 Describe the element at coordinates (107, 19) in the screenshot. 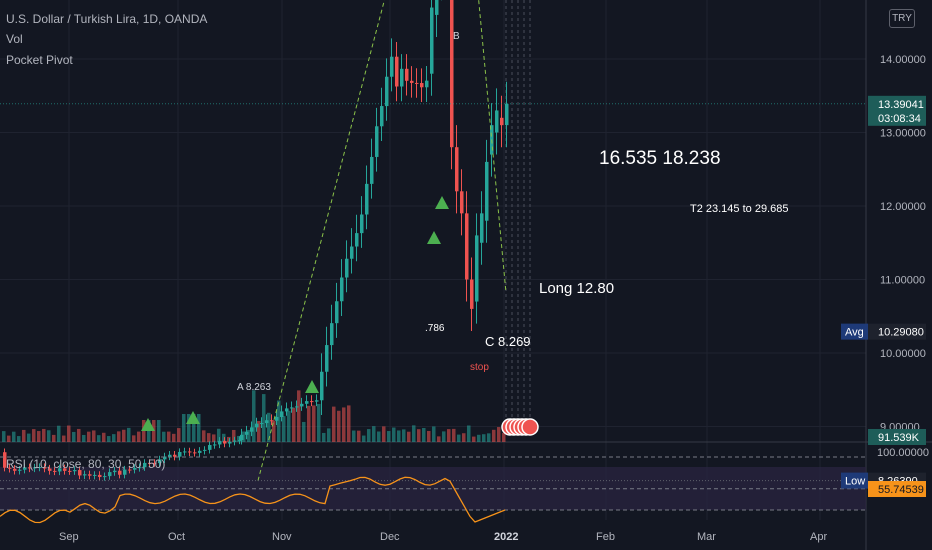

I see `symbol-title: U.S. Dollar / Turkish Lira, 1D, OANDA` at that location.